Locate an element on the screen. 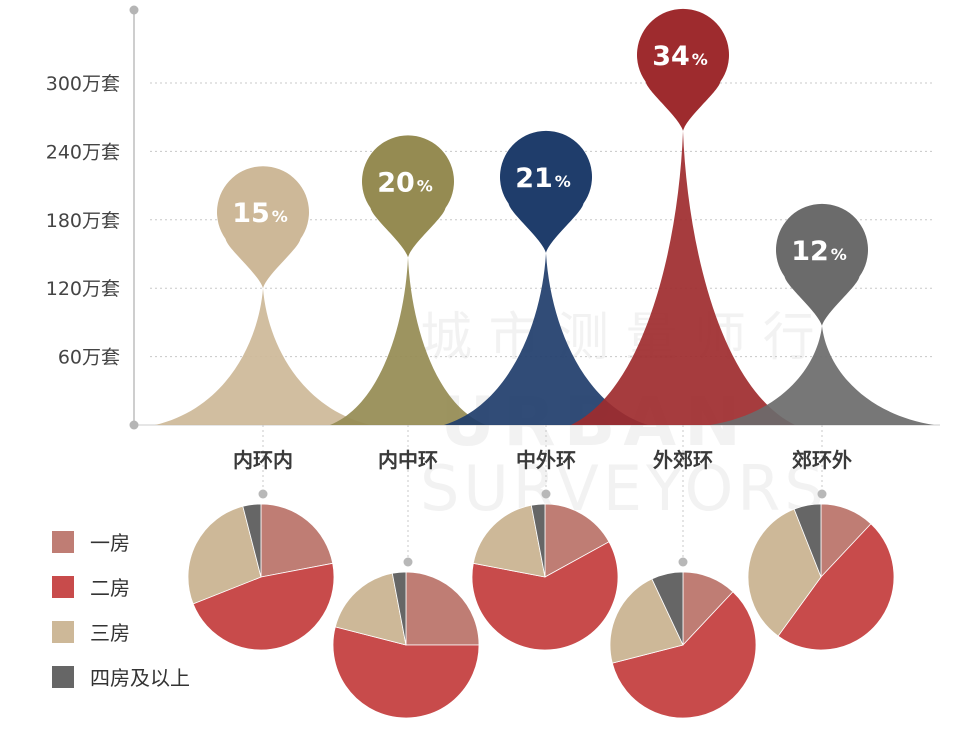 Image resolution: width=961 pixels, height=743 pixels. x-category-label: 内中环 is located at coordinates (408, 460).